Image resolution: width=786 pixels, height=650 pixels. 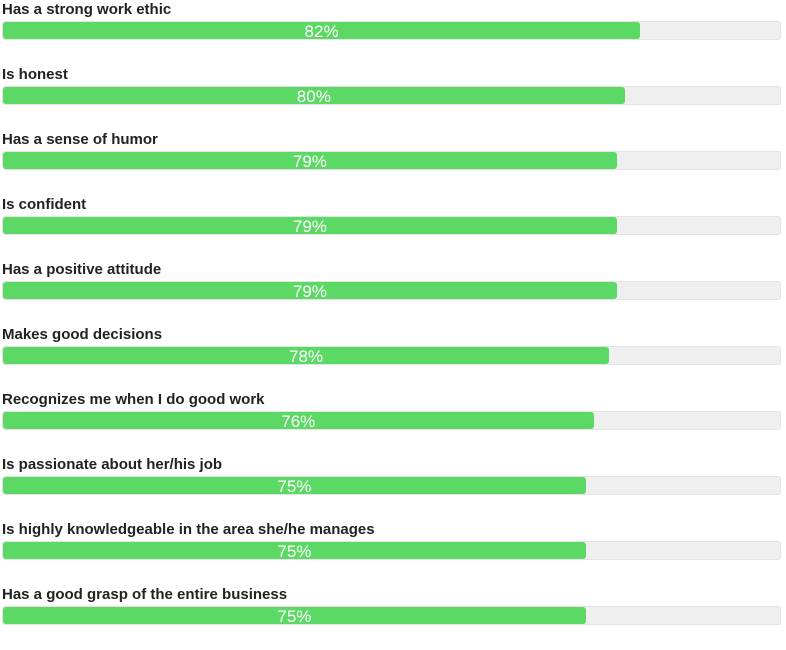 I want to click on bar-row: Makes good decisions 78%, so click(x=392, y=357).